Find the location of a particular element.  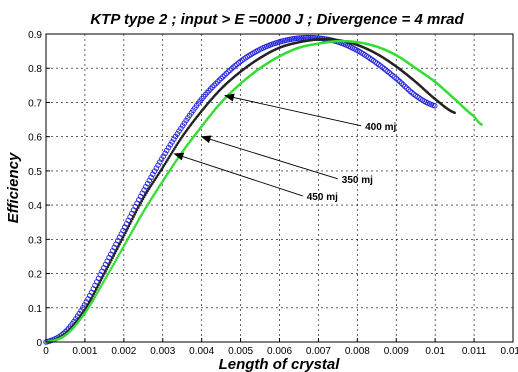

x-tick-label: 0.002 is located at coordinates (123, 351).